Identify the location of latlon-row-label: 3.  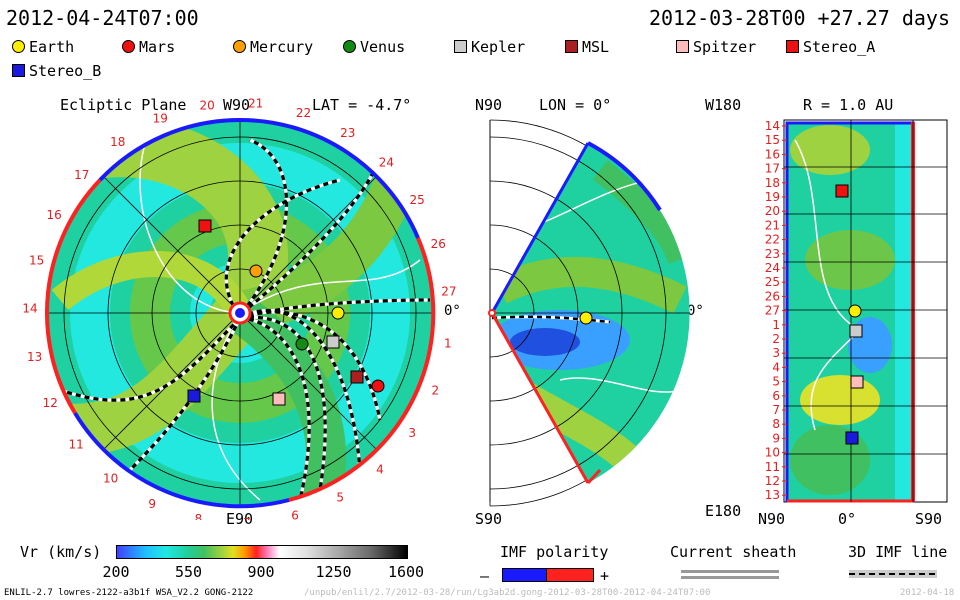
(776, 353).